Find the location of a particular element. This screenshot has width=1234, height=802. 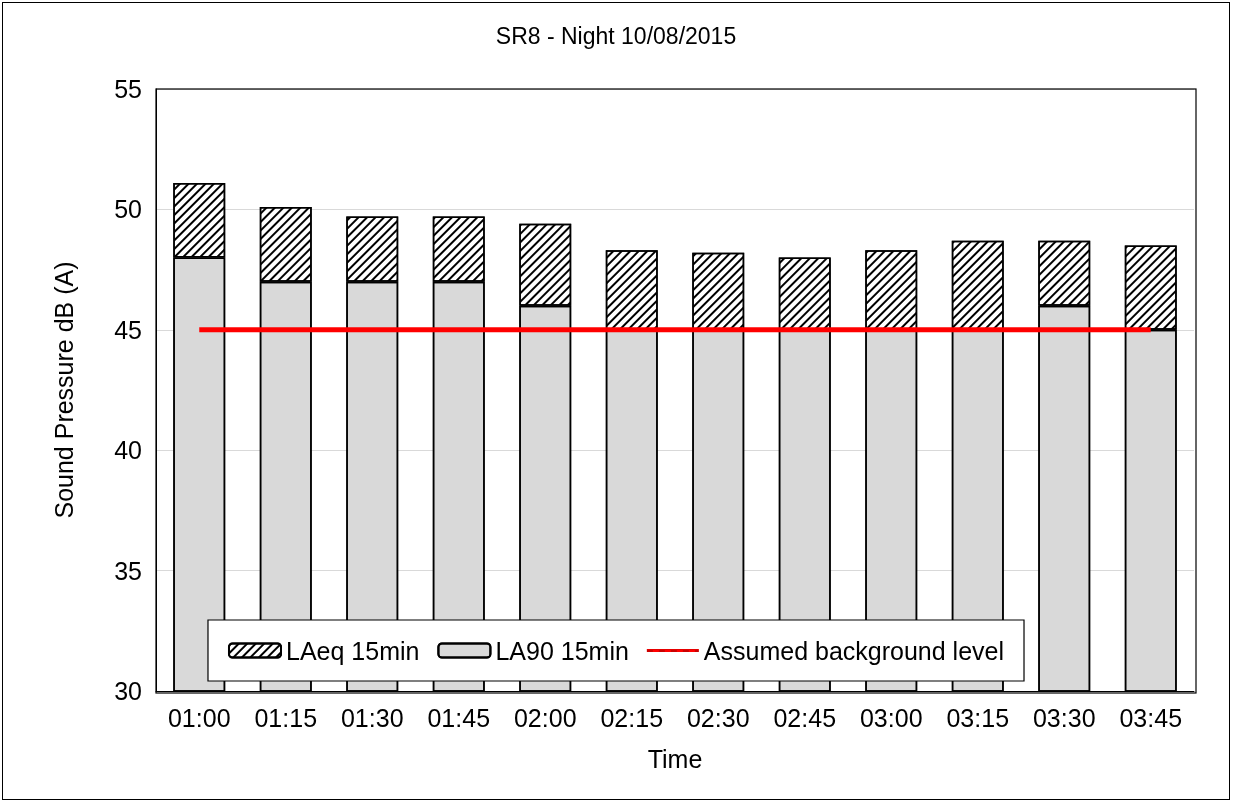

y-axis-title: Sound Pressure dB (A) is located at coordinates (63, 390).